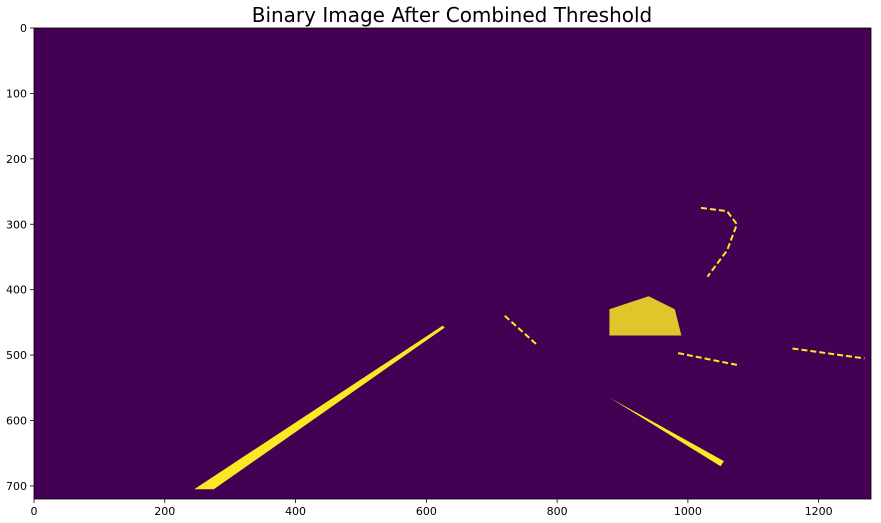 Image resolution: width=881 pixels, height=523 pixels. I want to click on y-tick-label: 200, so click(16, 159).